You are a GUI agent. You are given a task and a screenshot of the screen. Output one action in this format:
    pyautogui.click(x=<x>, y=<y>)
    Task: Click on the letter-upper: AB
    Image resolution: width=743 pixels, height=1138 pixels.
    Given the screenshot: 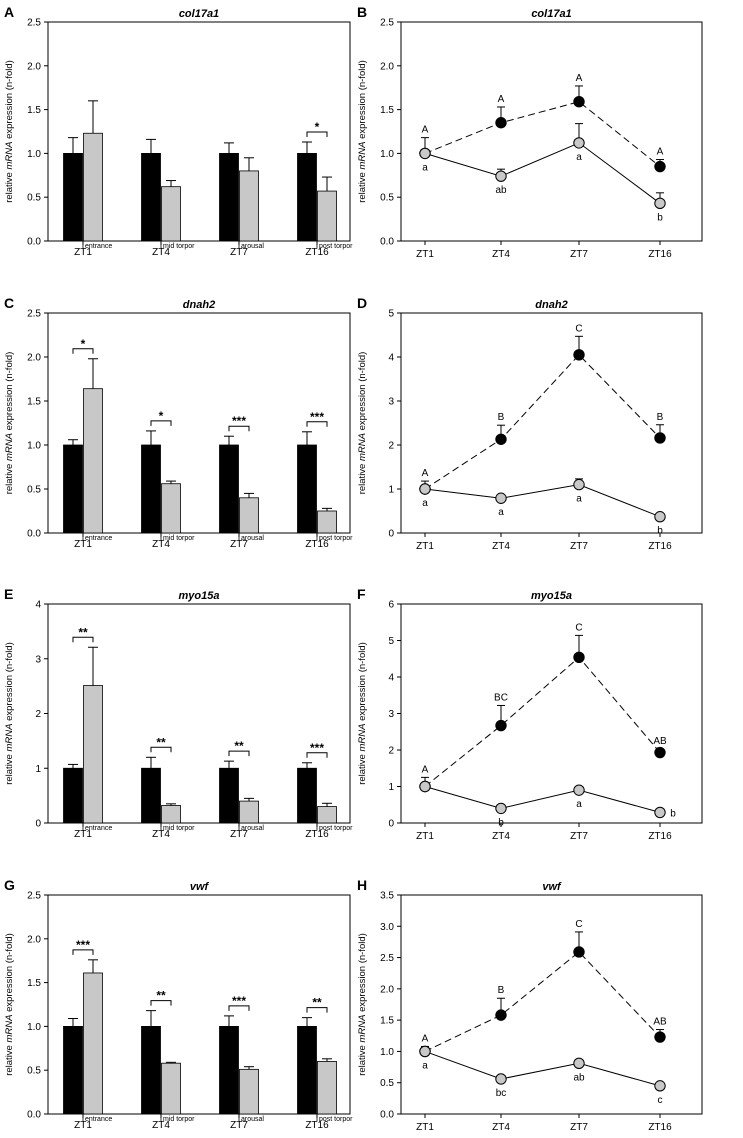 What is the action you would take?
    pyautogui.click(x=660, y=741)
    